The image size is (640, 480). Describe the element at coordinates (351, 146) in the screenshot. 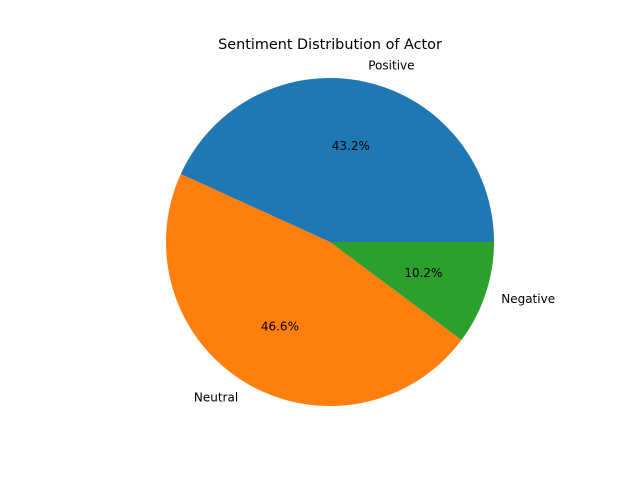

I see `pct-label-positive: 43.2%` at that location.